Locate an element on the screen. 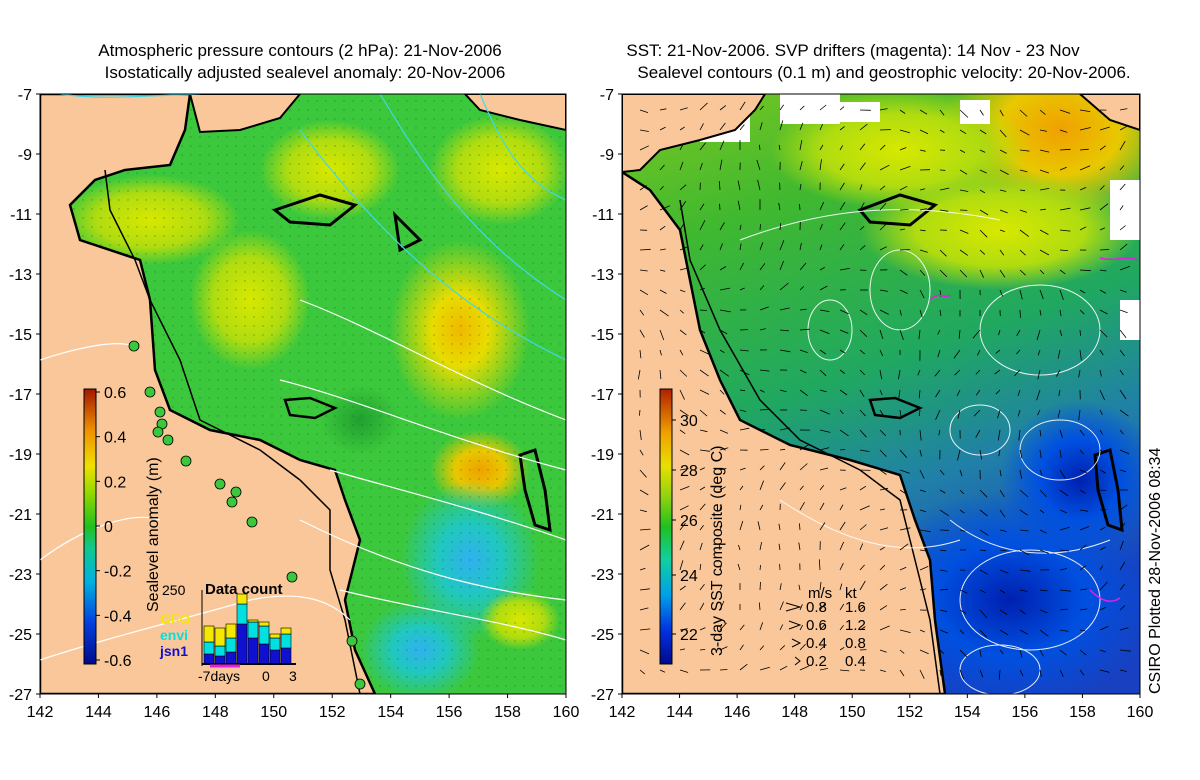 Image resolution: width=1200 pixels, height=780 pixels. inset-ytick: 250 is located at coordinates (174, 590).